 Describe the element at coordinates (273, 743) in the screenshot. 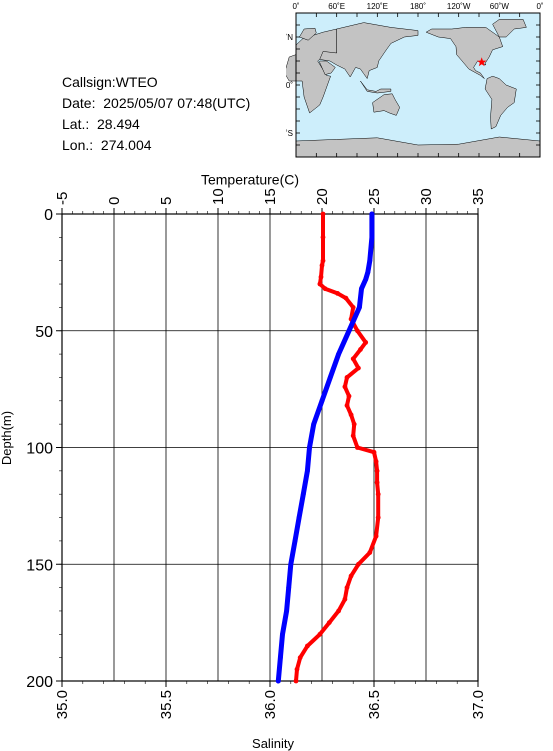

I see `bottom-axis-label: Salinity` at that location.